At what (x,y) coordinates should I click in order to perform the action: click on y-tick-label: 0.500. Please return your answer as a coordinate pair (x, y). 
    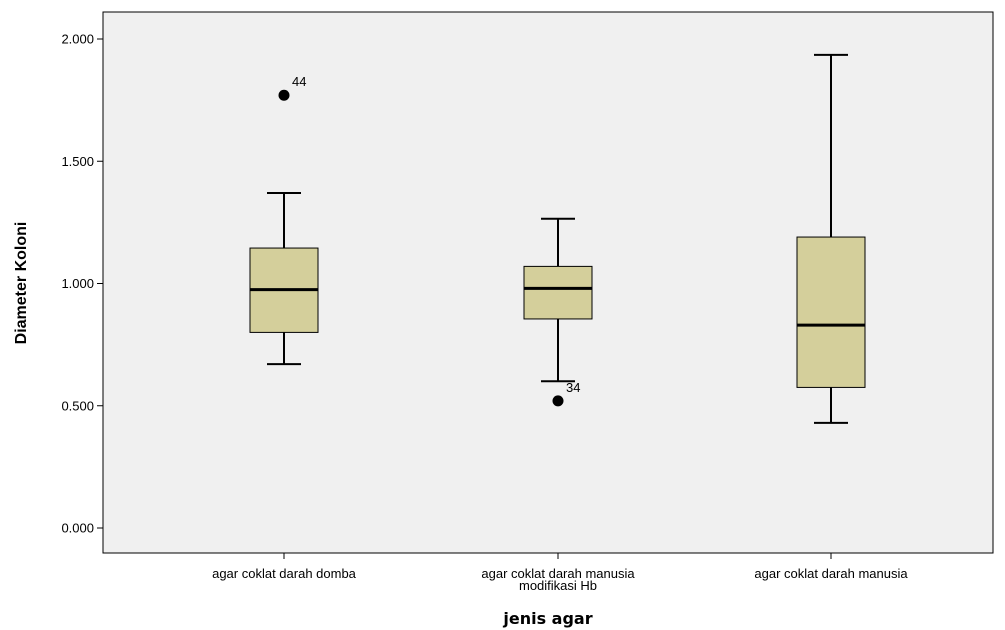
    Looking at the image, I should click on (77, 405).